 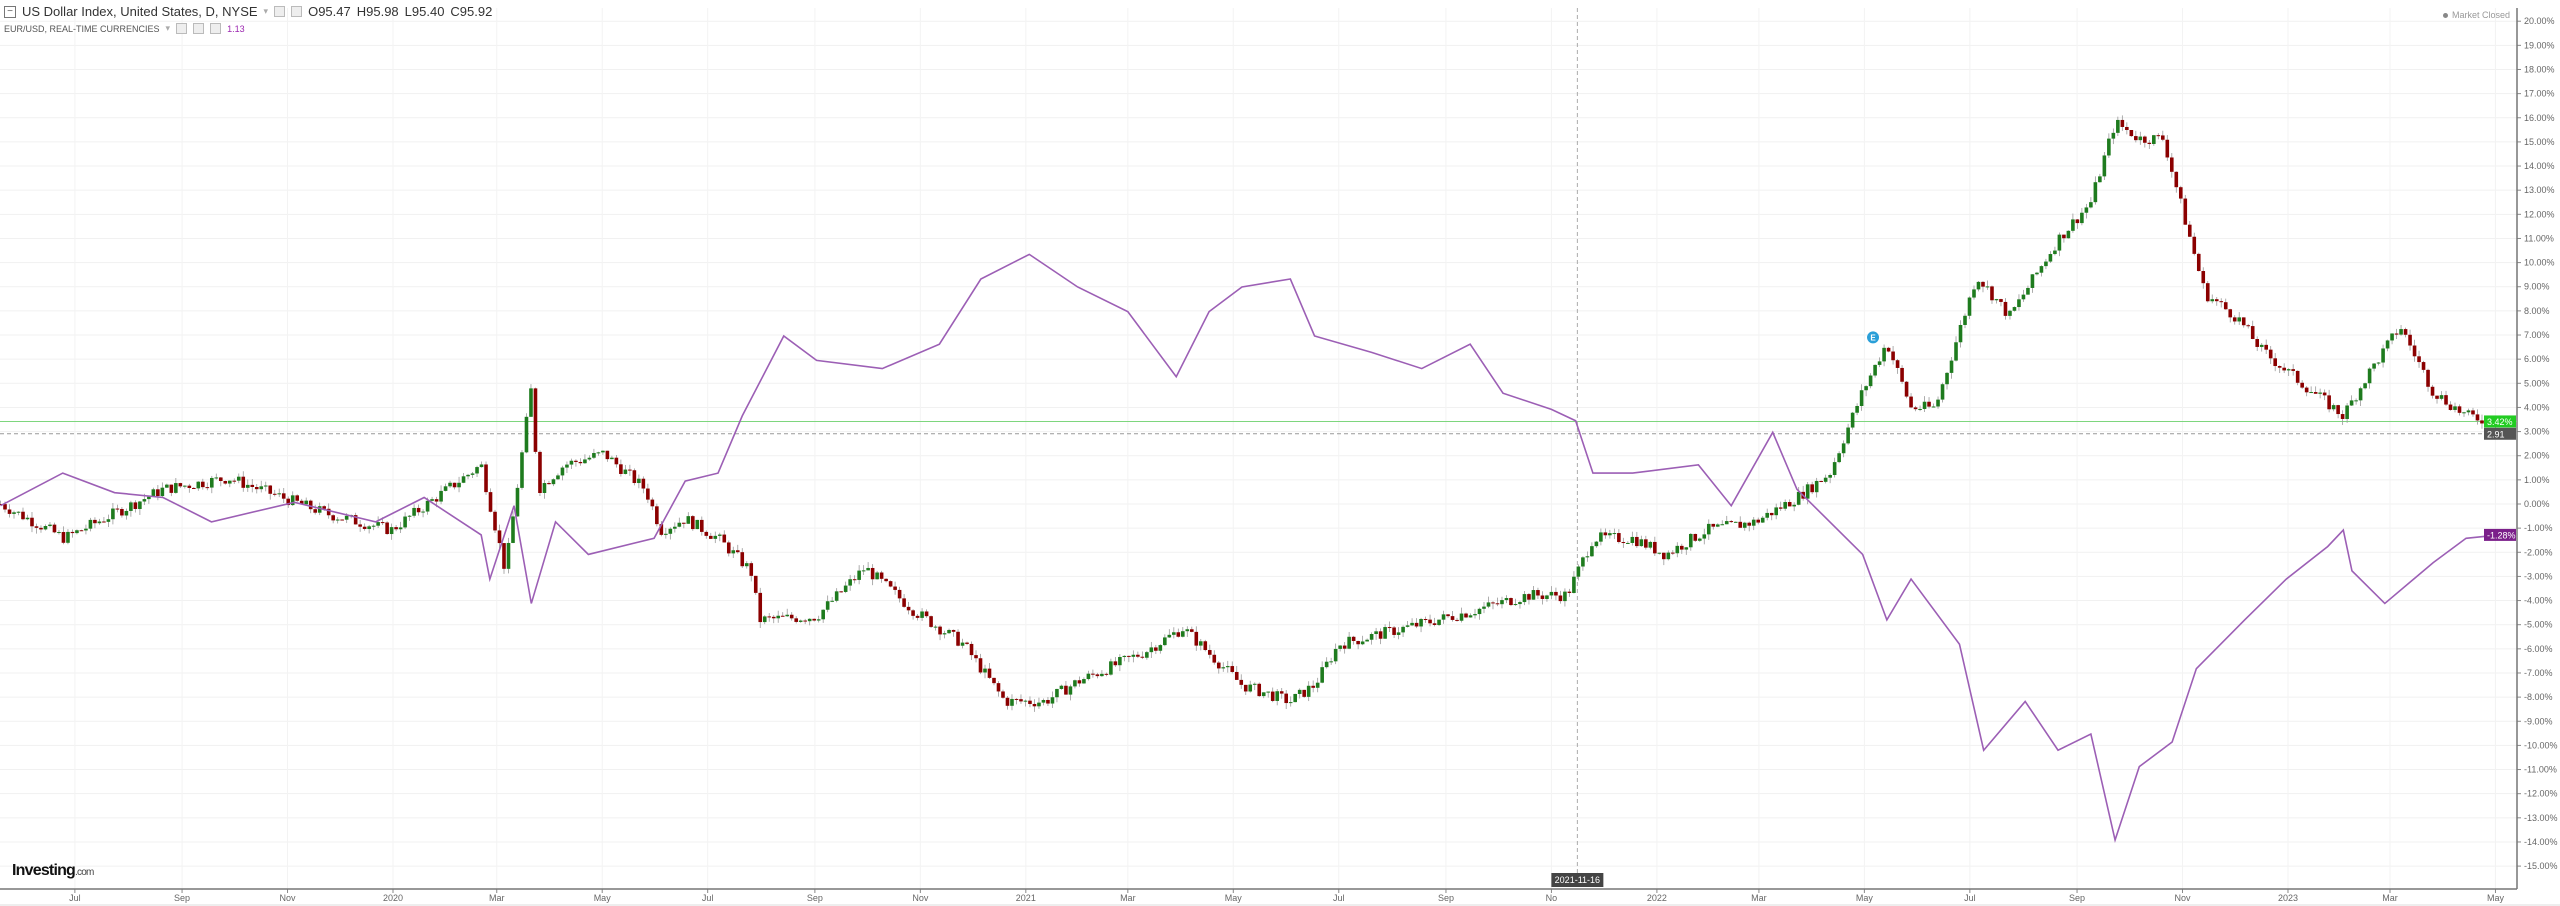 What do you see at coordinates (2538, 601) in the screenshot?
I see `y-tick-label: -4.00%` at bounding box center [2538, 601].